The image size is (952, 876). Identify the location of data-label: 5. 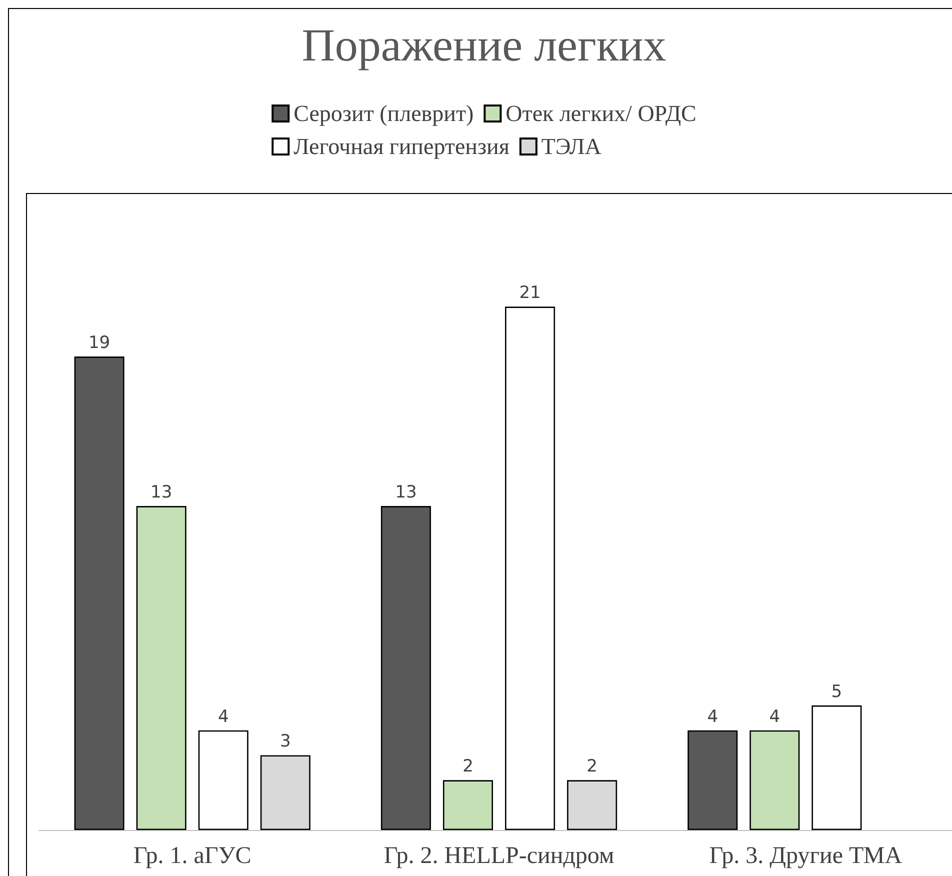
(836, 692).